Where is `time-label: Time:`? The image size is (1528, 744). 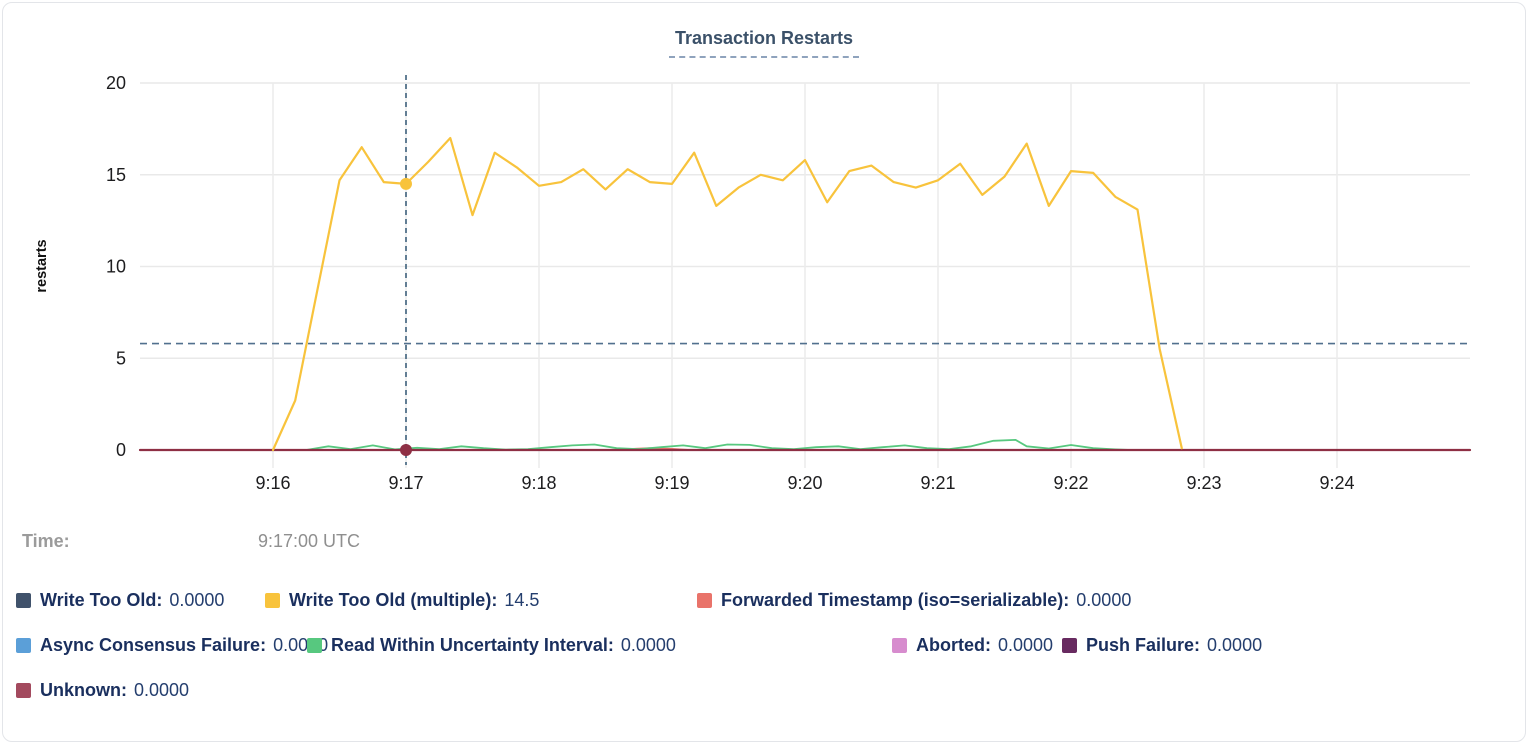
time-label: Time: is located at coordinates (46, 541).